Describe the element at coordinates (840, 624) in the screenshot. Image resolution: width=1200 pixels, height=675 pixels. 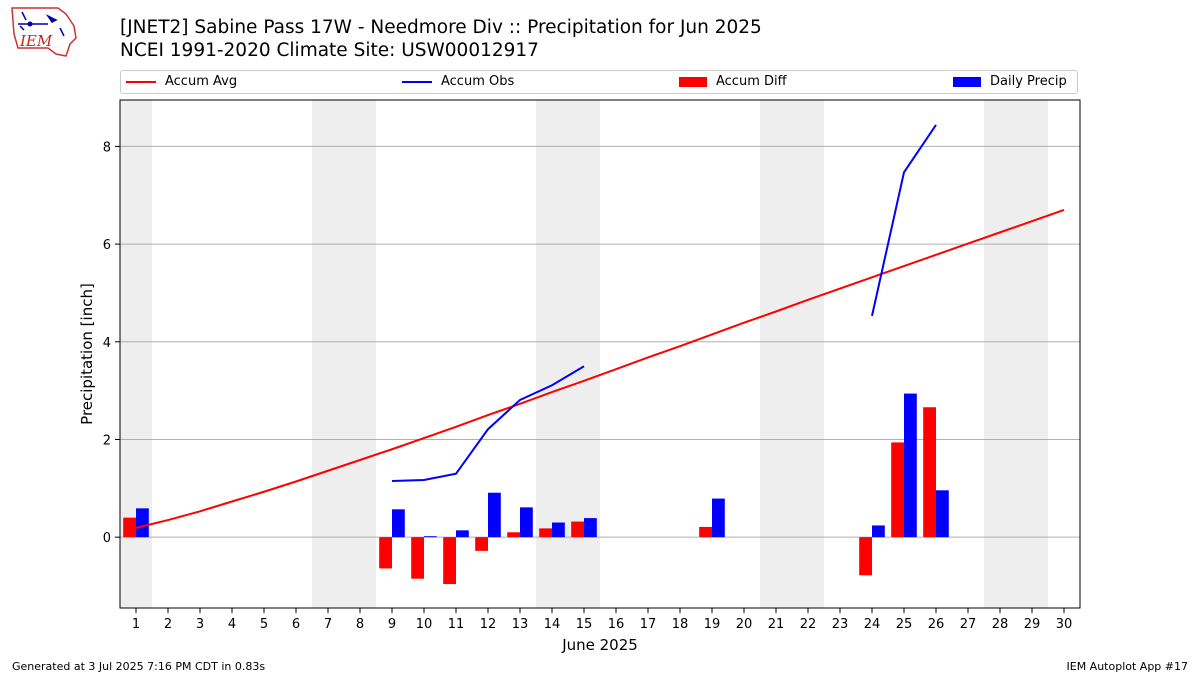
I see `x-tick-label-23: 23` at that location.